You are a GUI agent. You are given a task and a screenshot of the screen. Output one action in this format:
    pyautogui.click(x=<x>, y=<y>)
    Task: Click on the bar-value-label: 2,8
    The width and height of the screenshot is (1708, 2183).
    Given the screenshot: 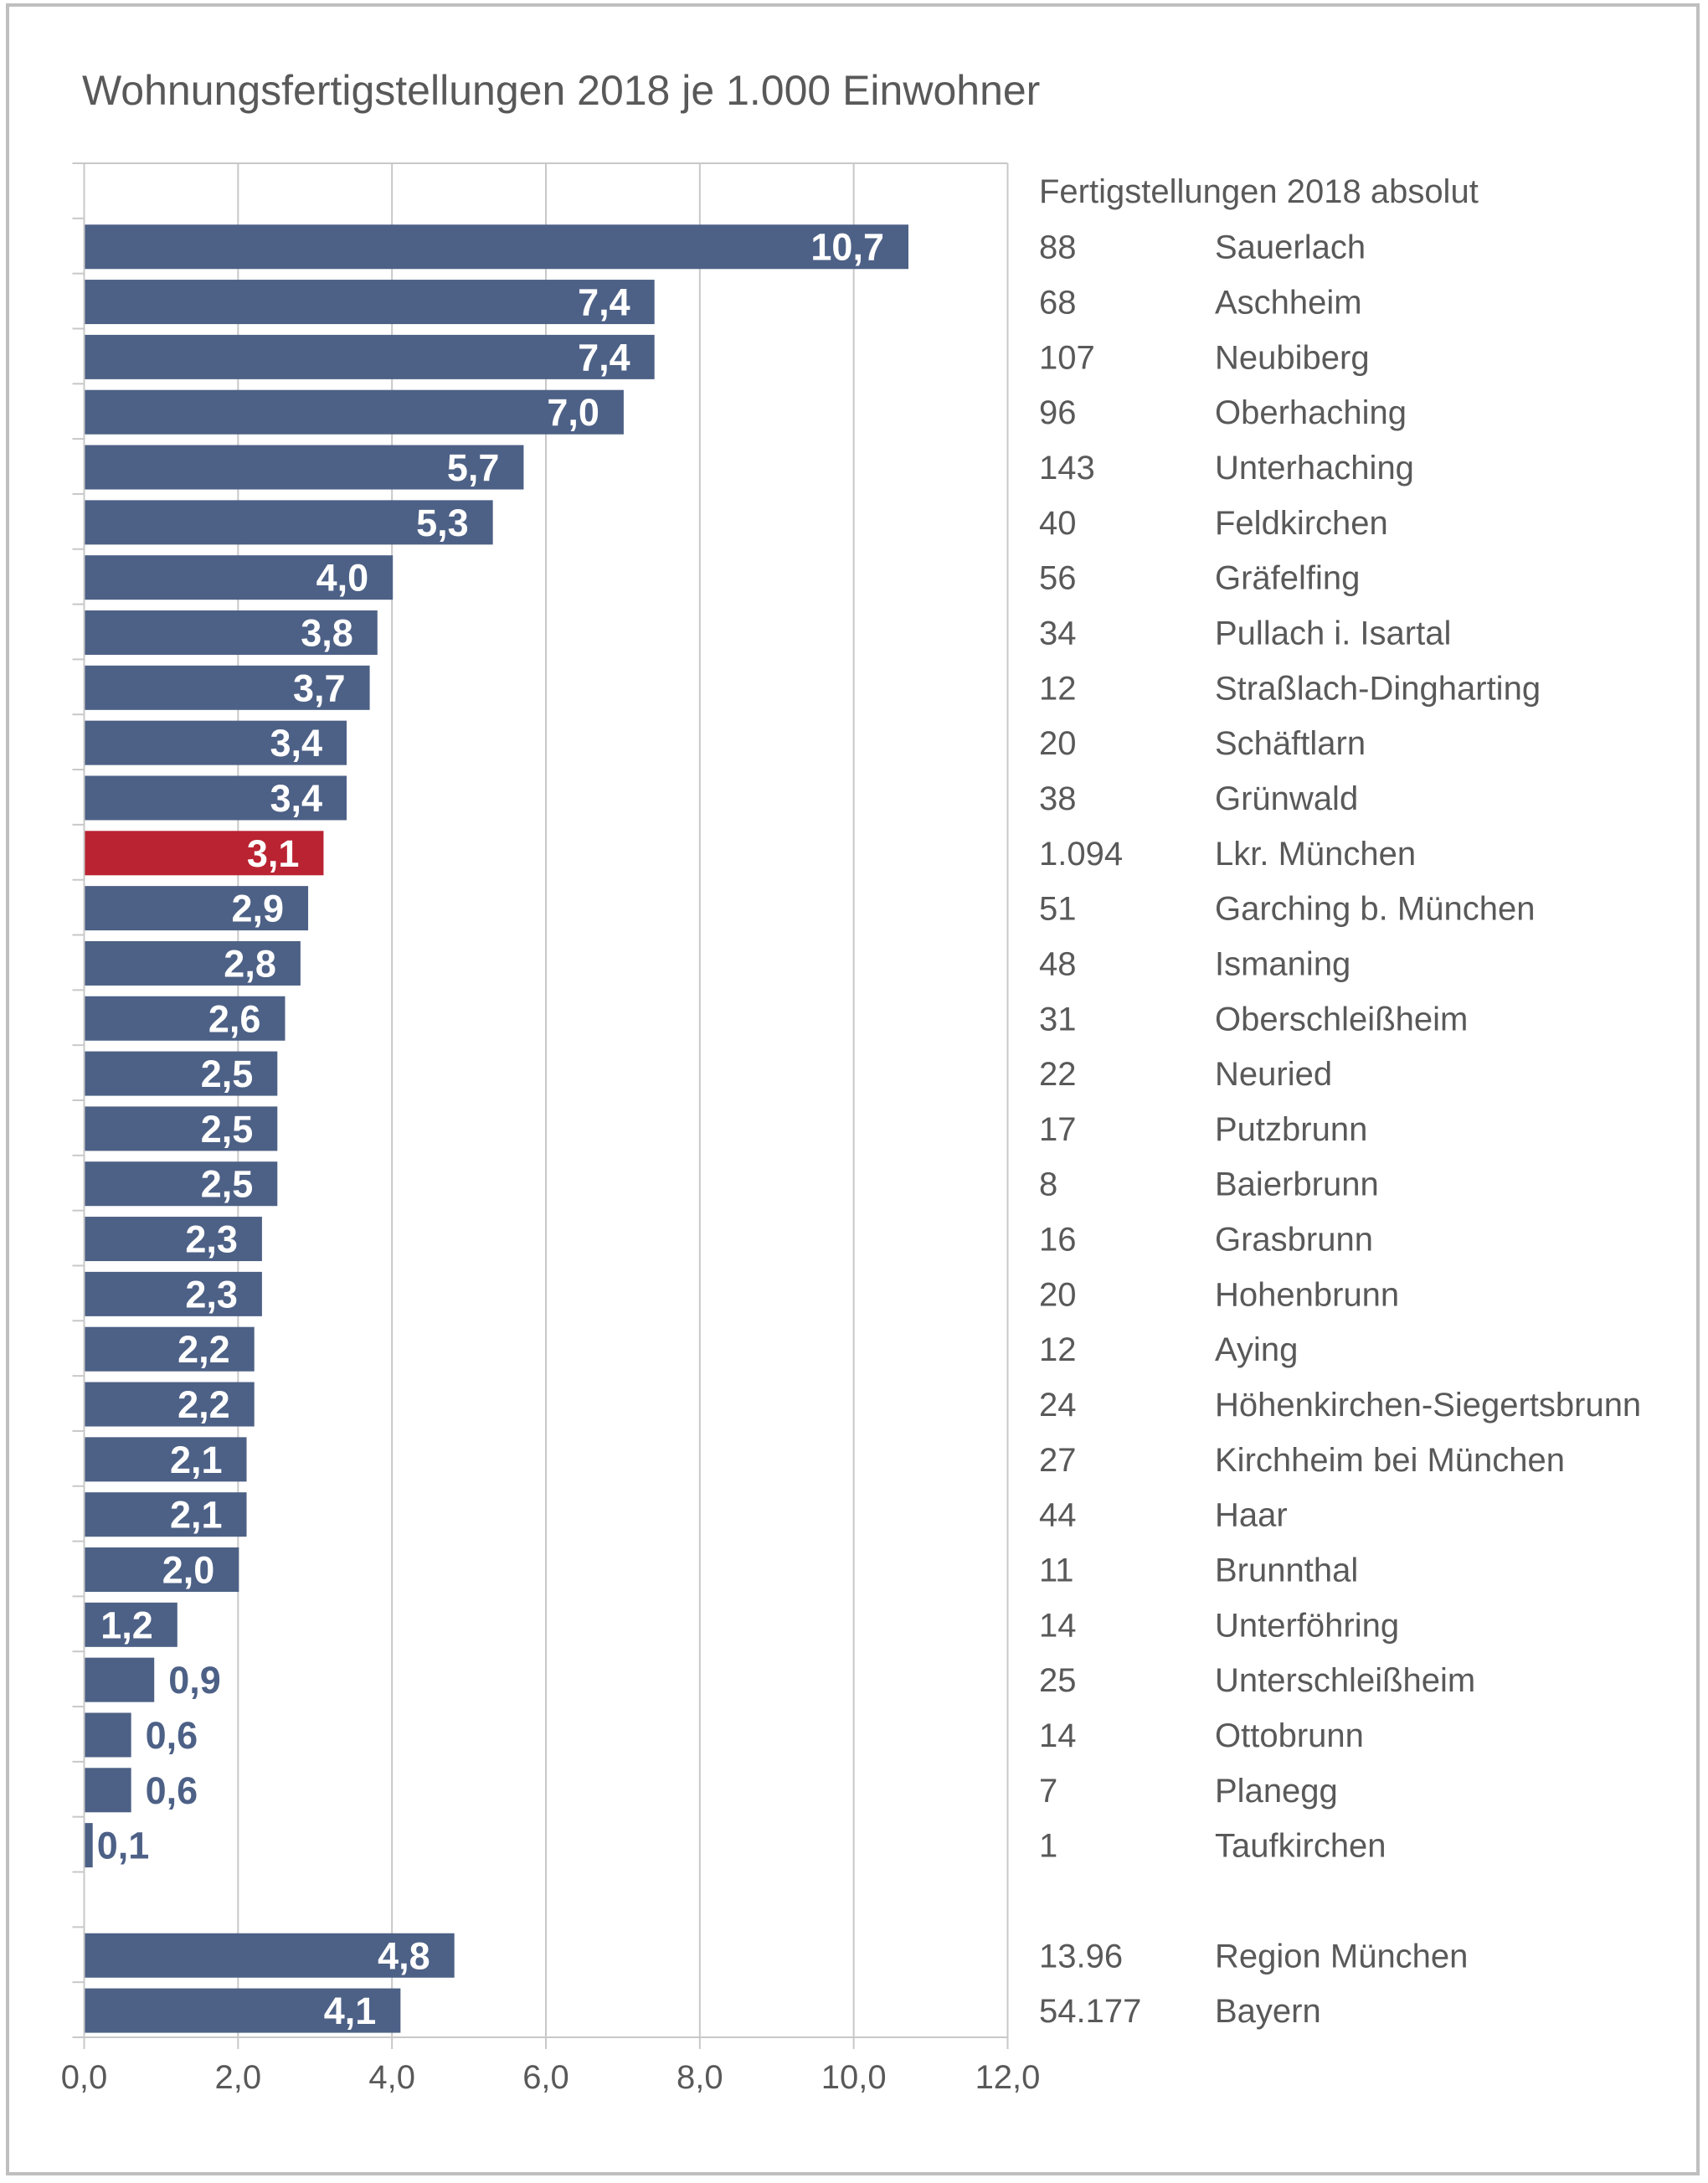 What is the action you would take?
    pyautogui.click(x=250, y=963)
    